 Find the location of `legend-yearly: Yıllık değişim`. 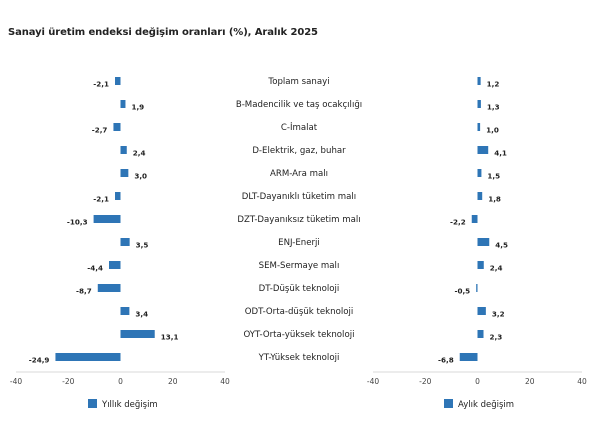

legend-yearly: Yıllık değişim is located at coordinates (123, 404).